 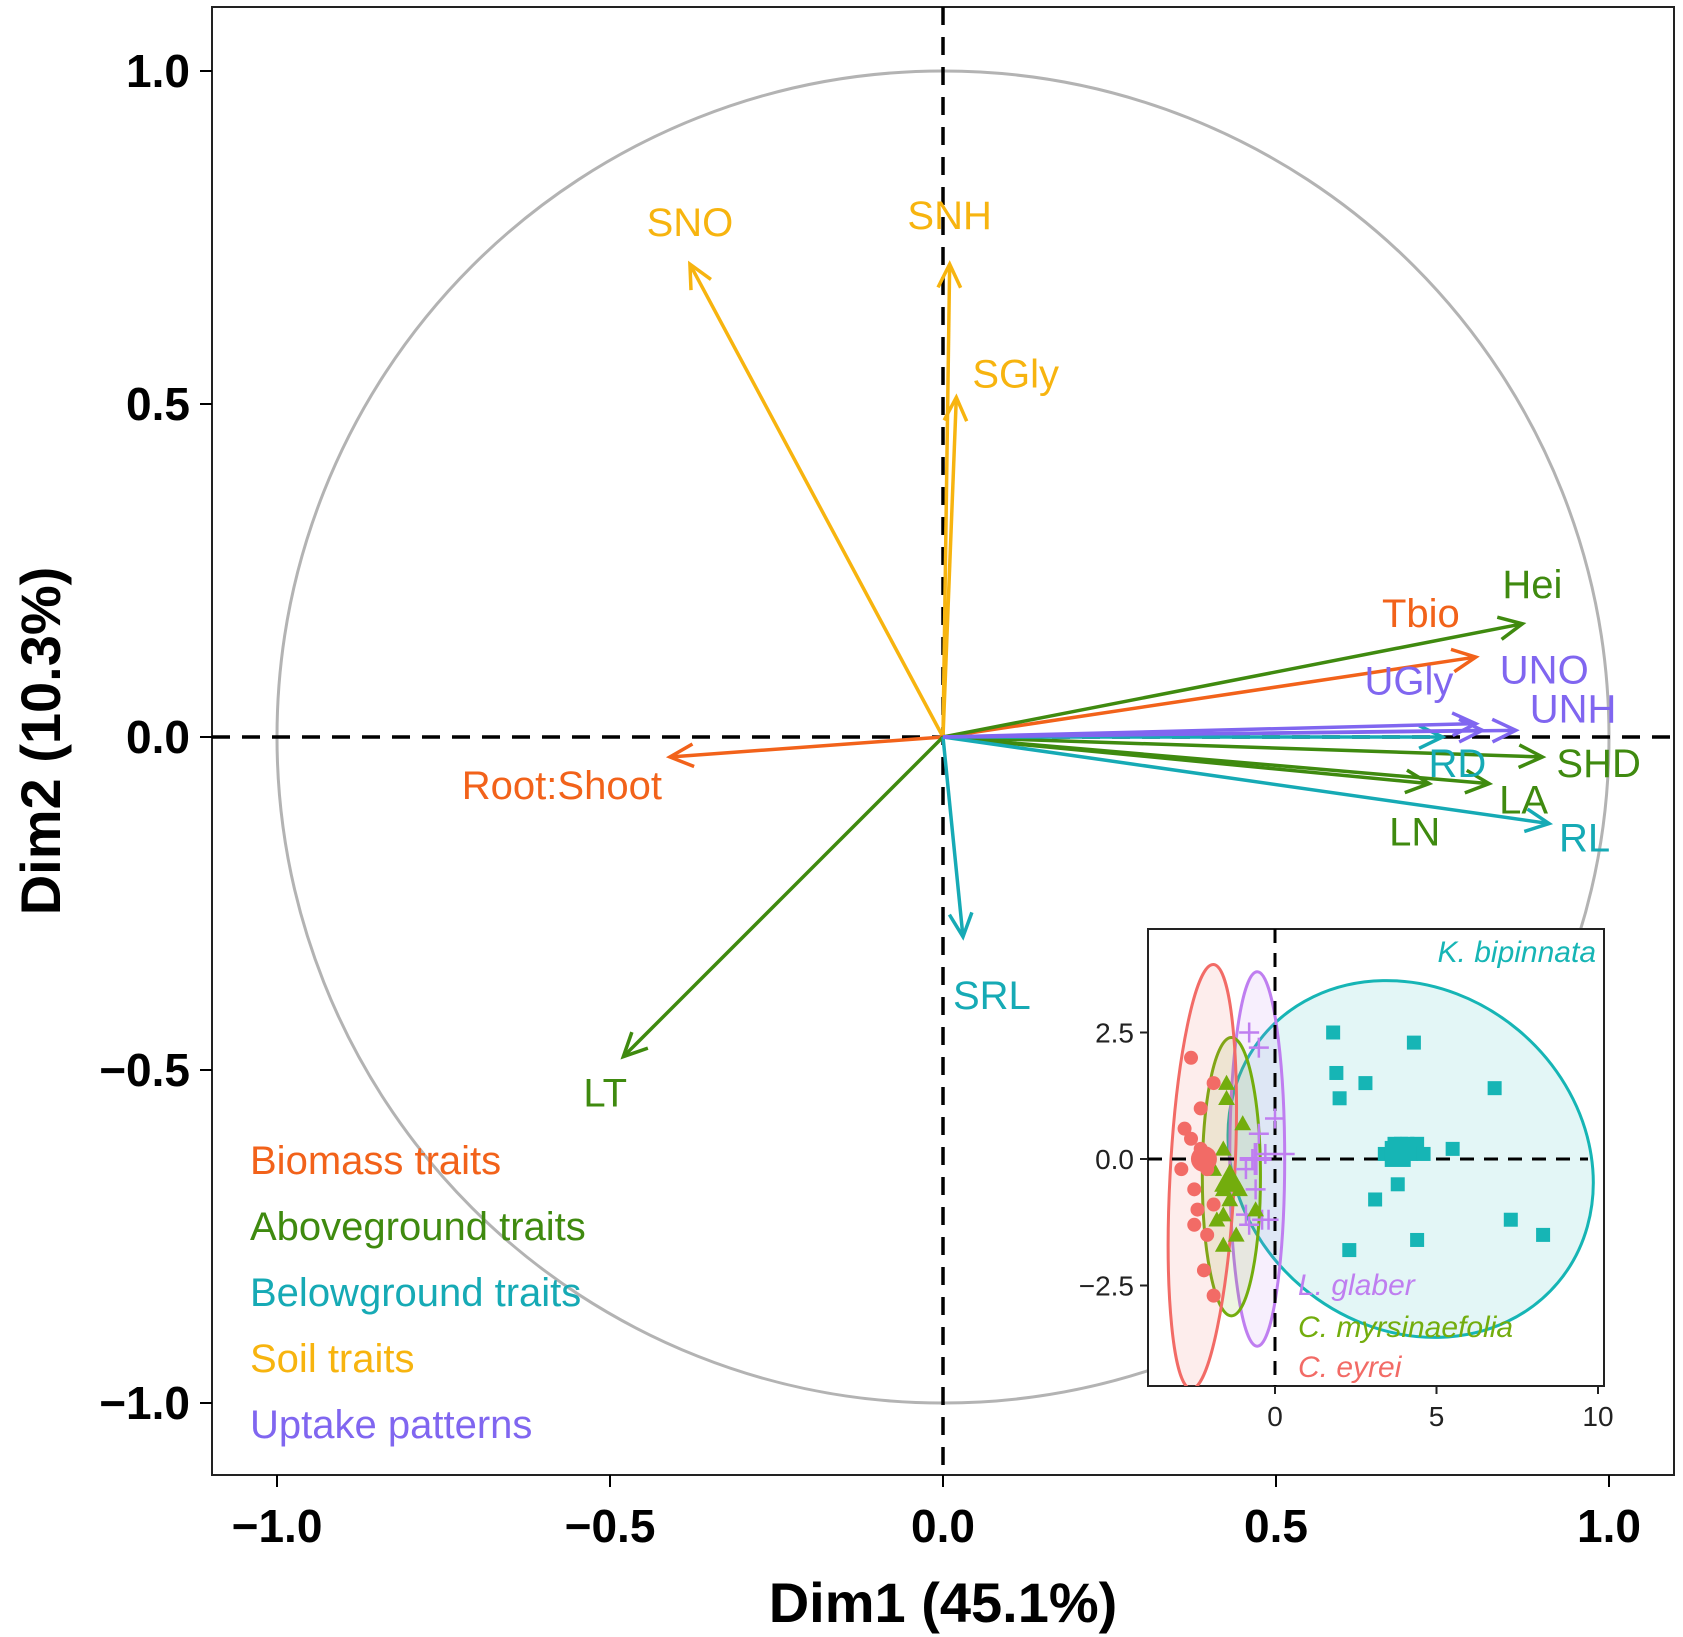 I want to click on inset-x-tick-label: 10, so click(x=1597, y=1416).